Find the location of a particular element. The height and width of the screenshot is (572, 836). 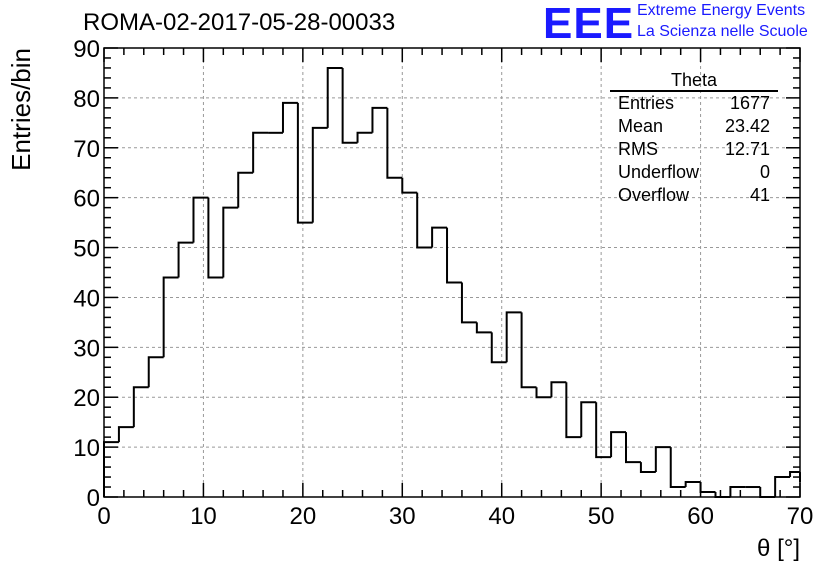

stats-row-overflow: Overflow 41 is located at coordinates (694, 195).